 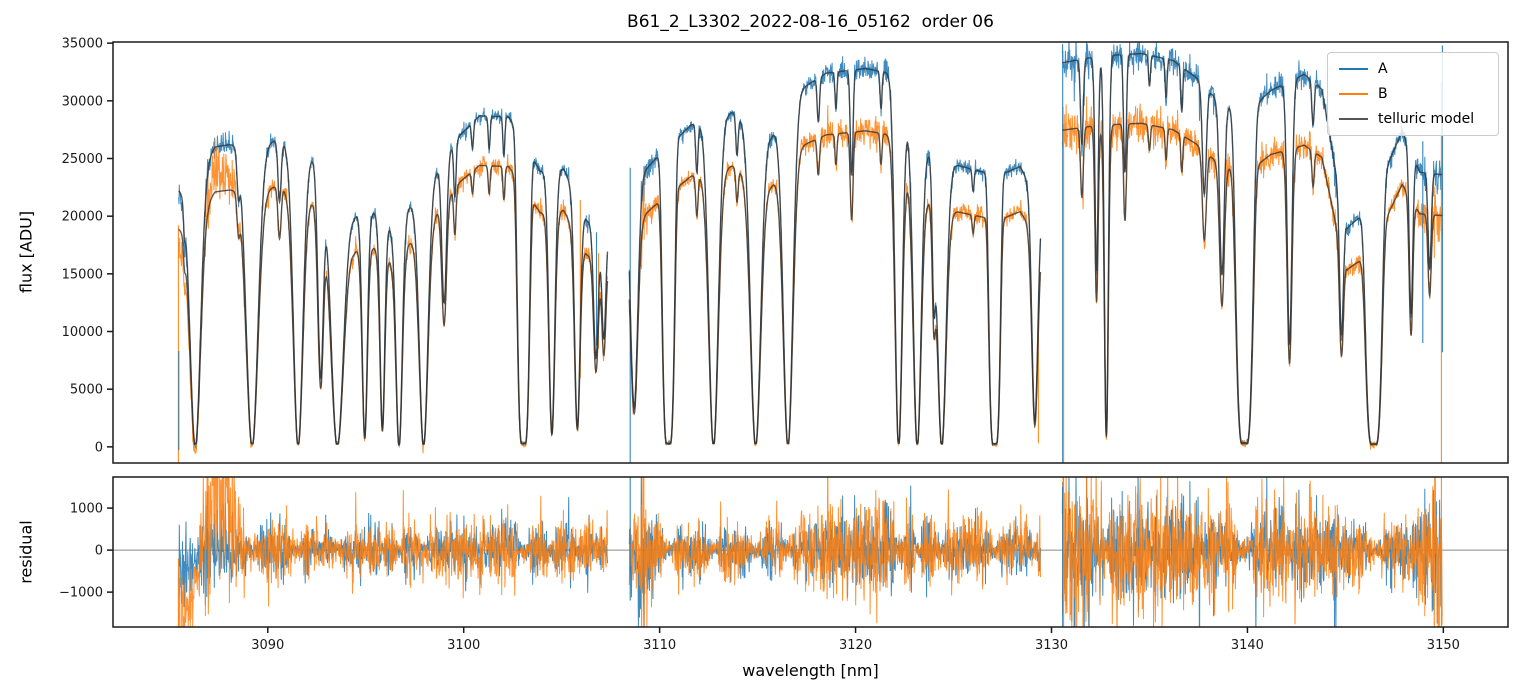 What do you see at coordinates (99, 551) in the screenshot?
I see `residual-y-tick-label: 0` at bounding box center [99, 551].